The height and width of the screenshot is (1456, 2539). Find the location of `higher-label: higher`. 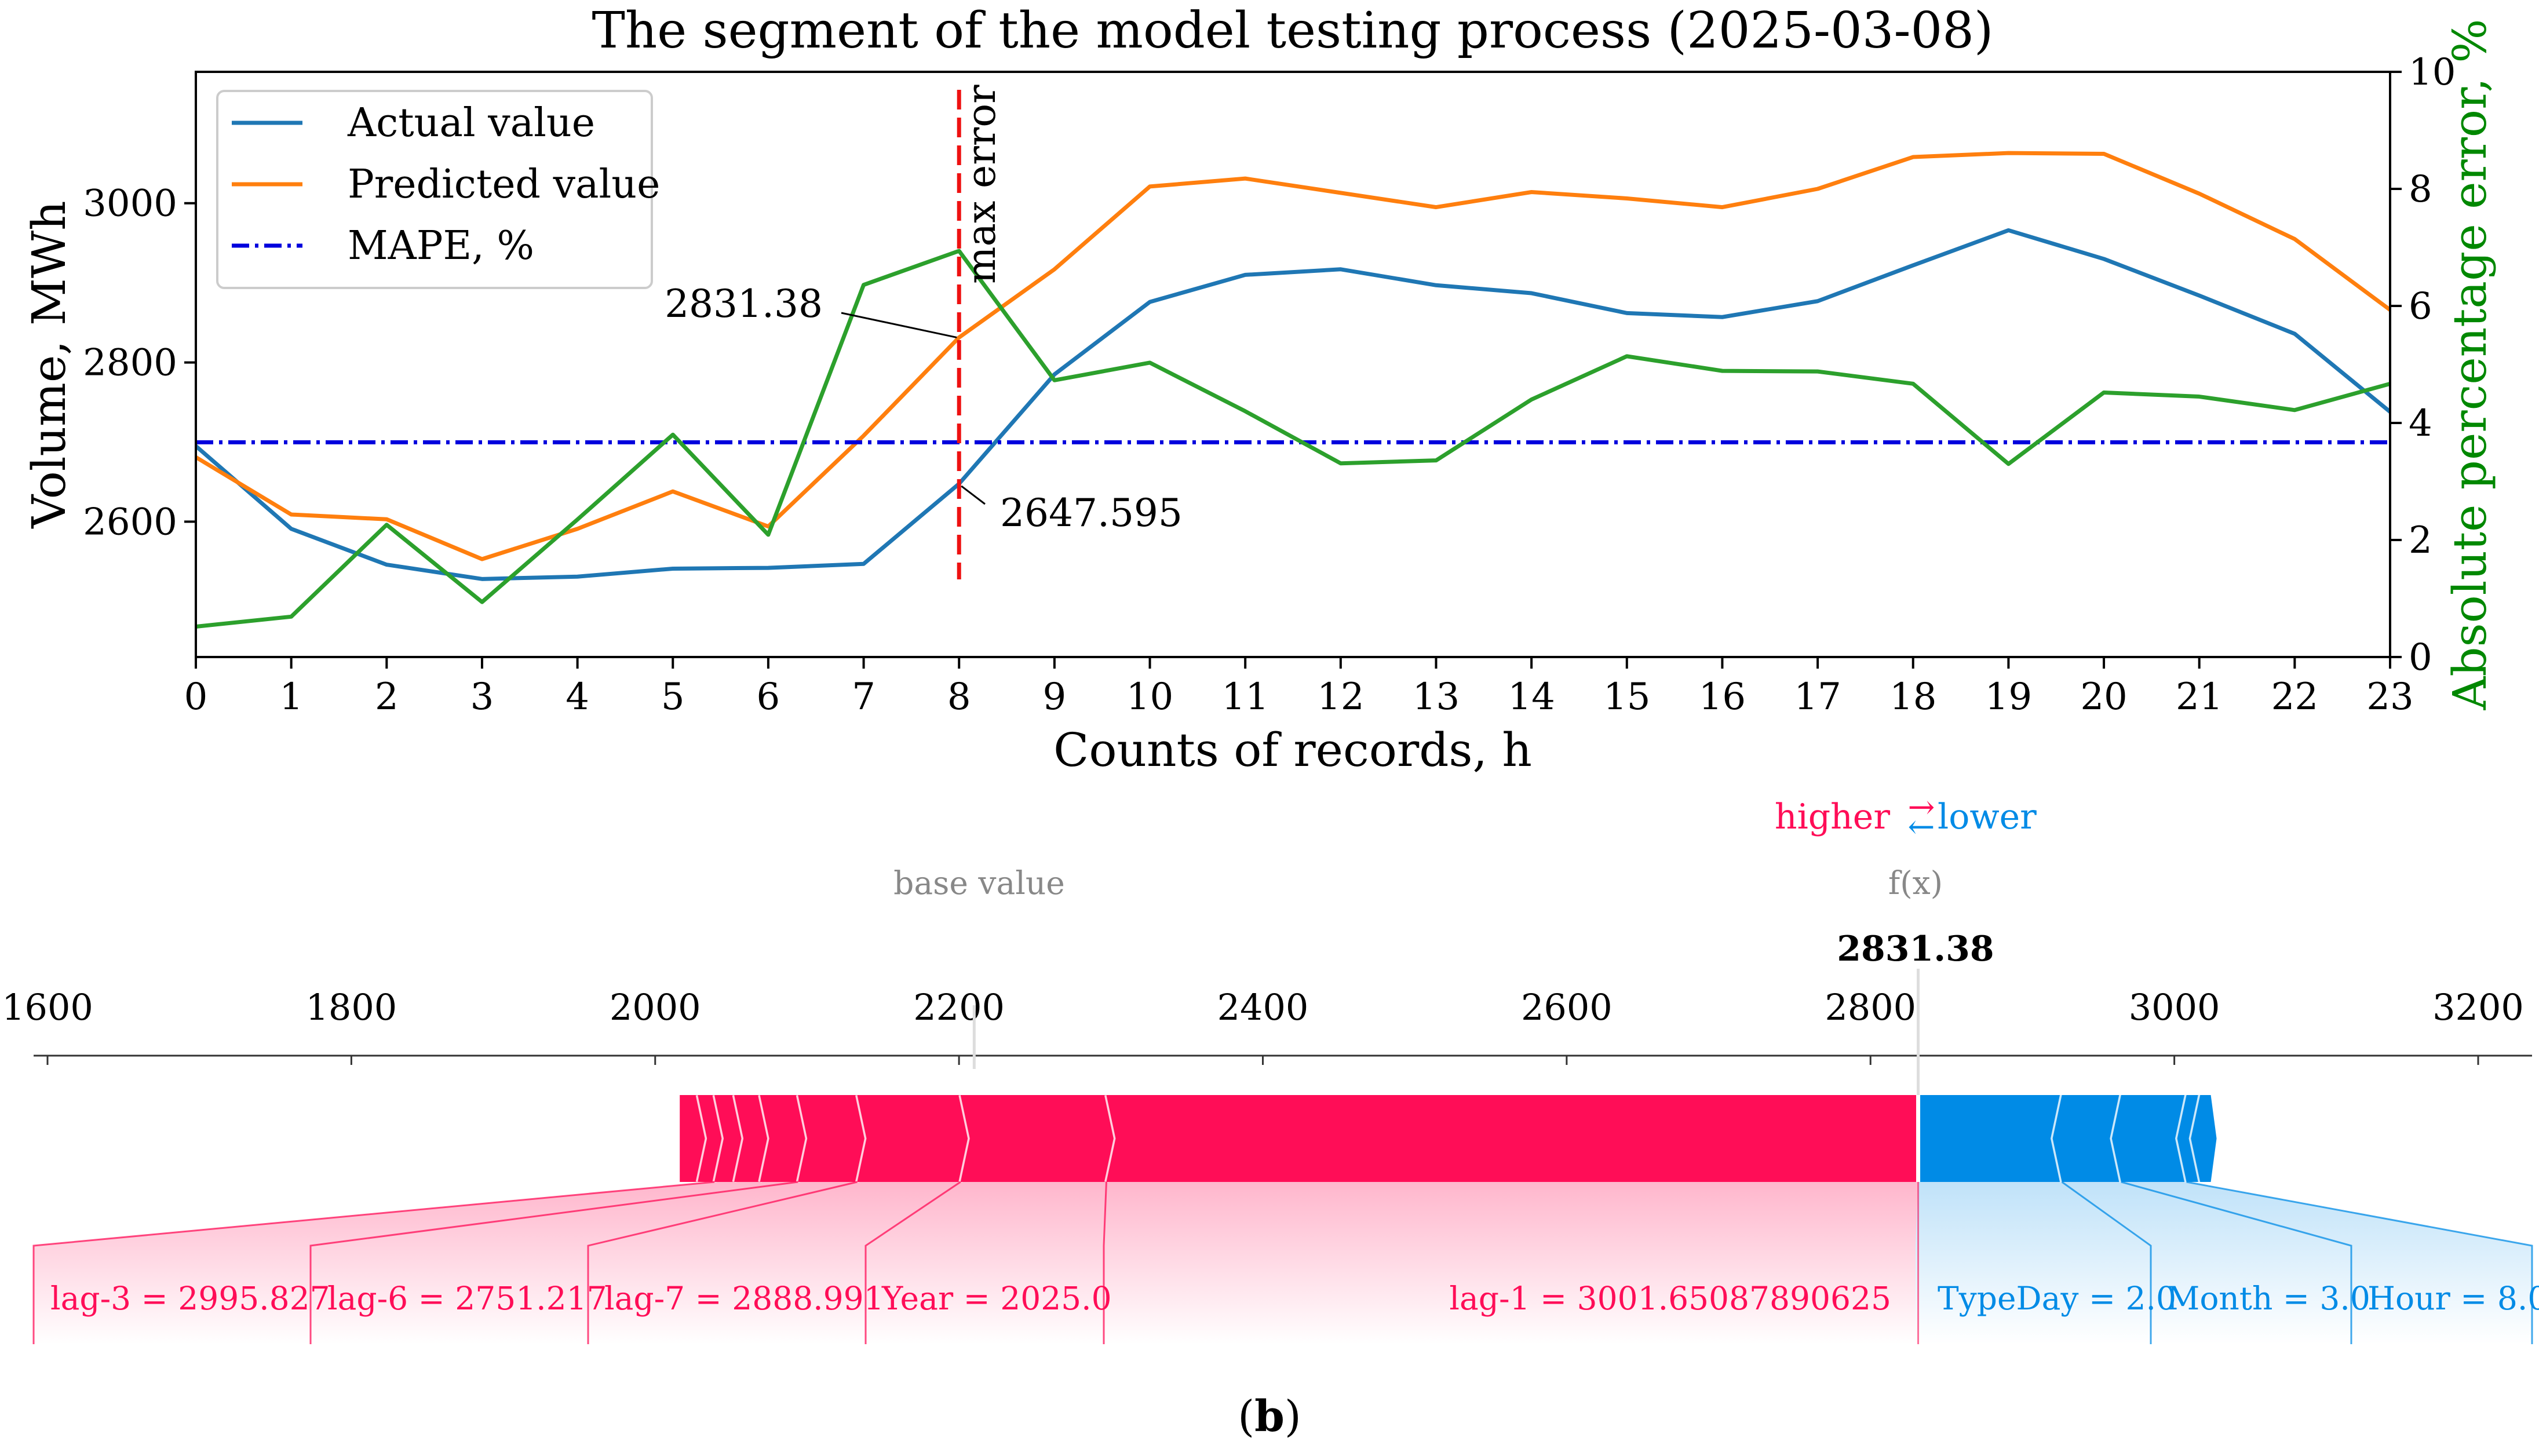

higher-label: higher is located at coordinates (1833, 817).